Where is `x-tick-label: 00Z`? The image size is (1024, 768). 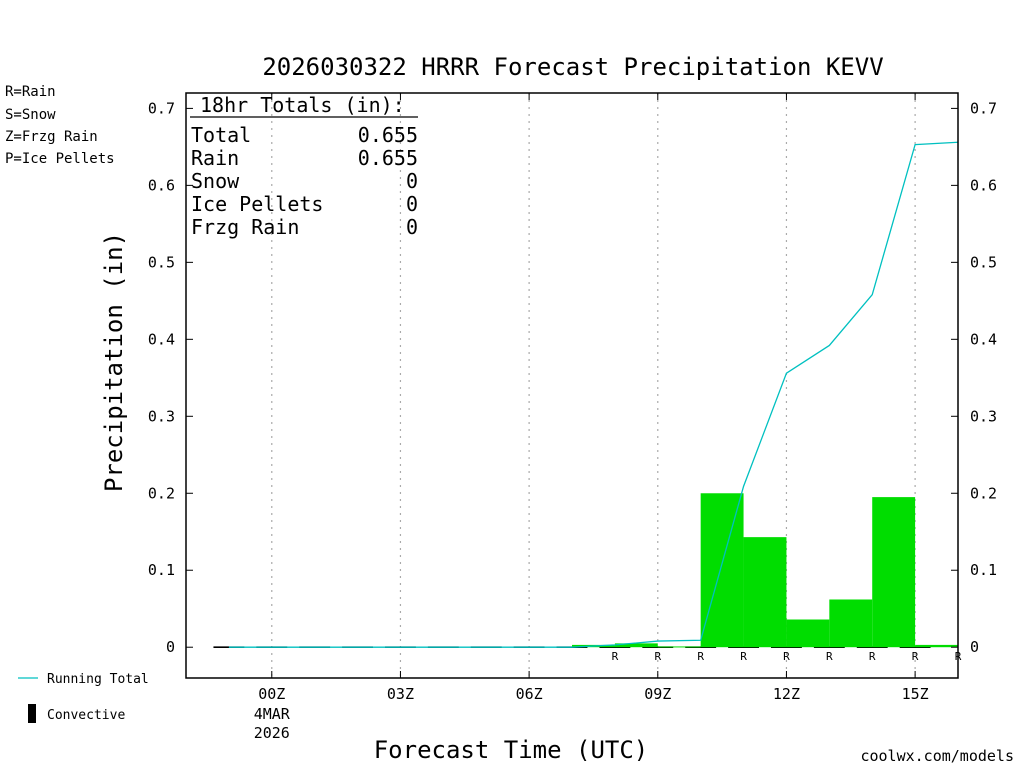 x-tick-label: 00Z is located at coordinates (271, 694).